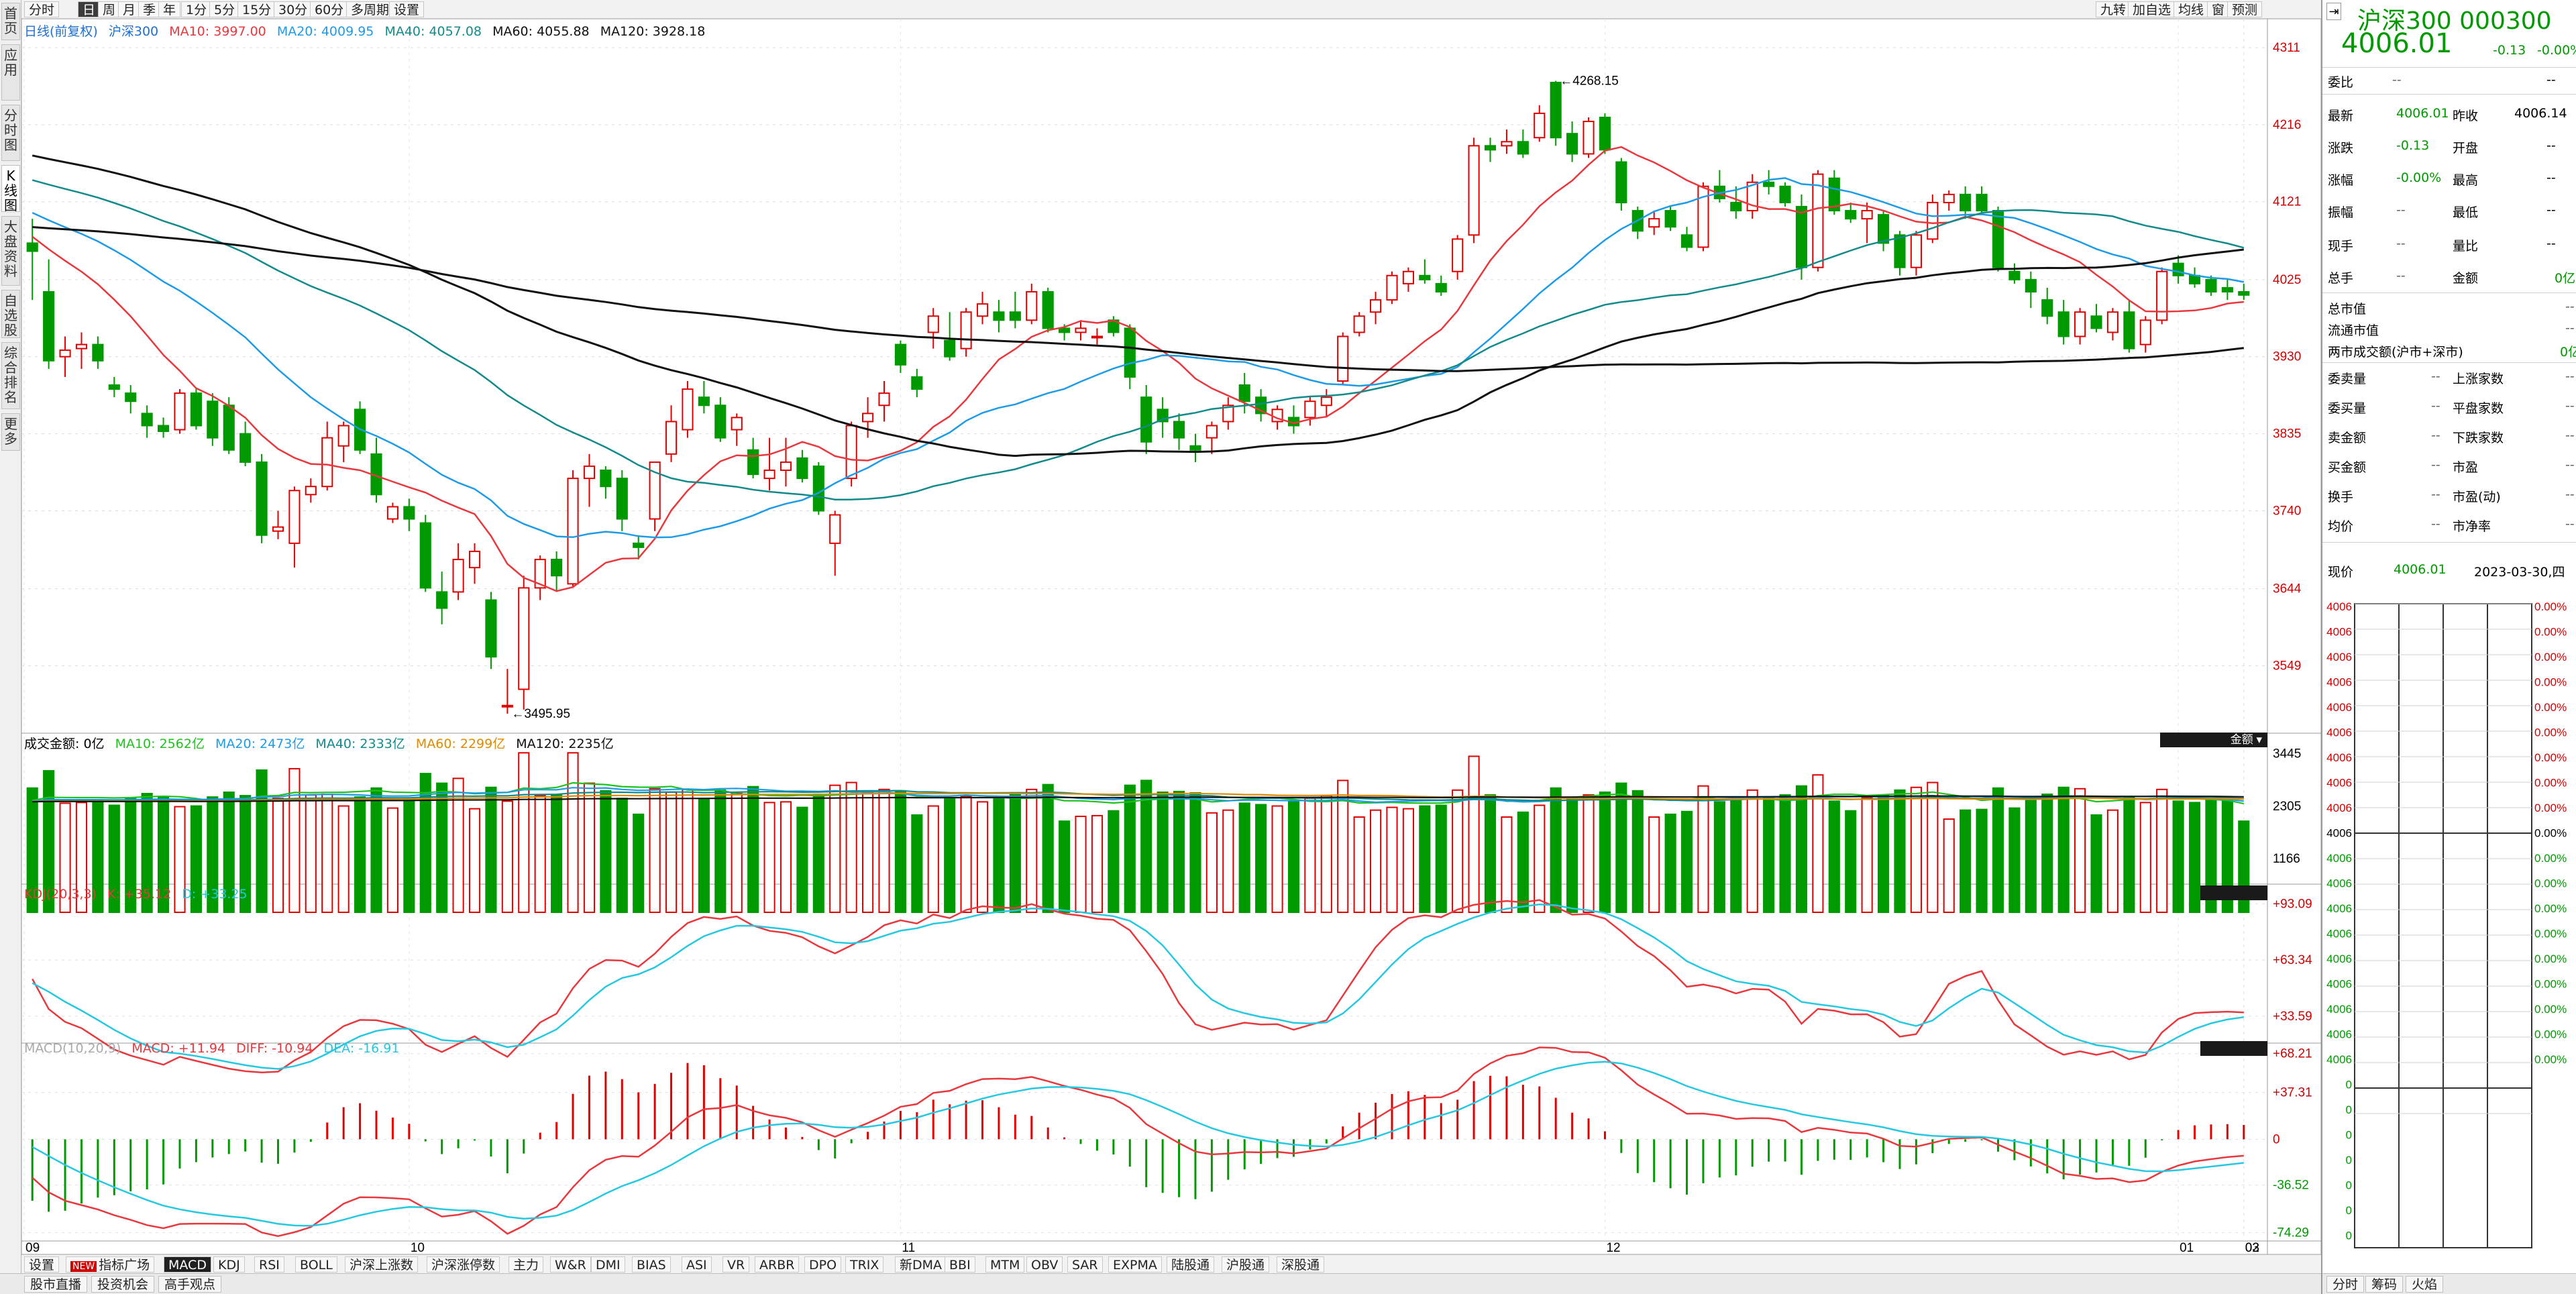 The image size is (2576, 1294). I want to click on indicator-tab-5: BOLL, so click(316, 1264).